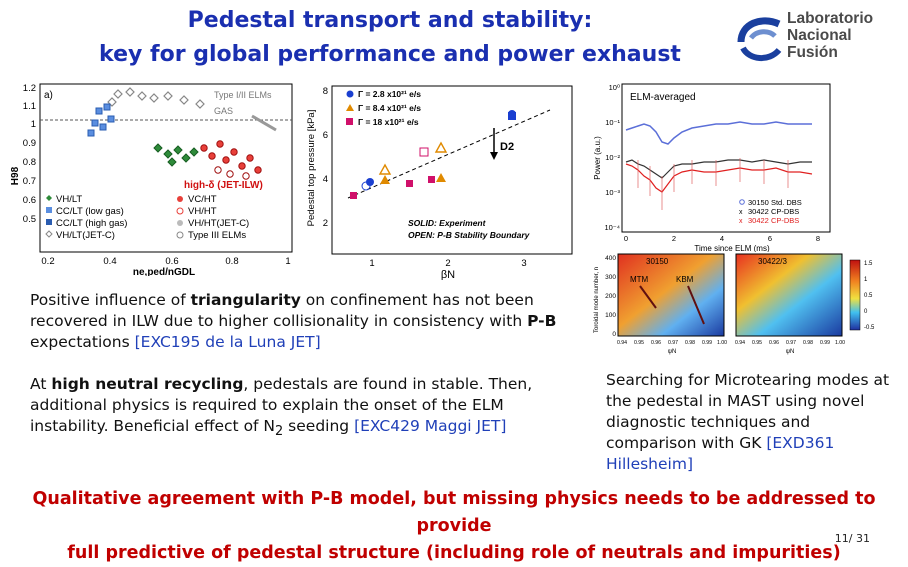 The height and width of the screenshot is (567, 908). I want to click on pressure-xtick: 1, so click(371, 263).